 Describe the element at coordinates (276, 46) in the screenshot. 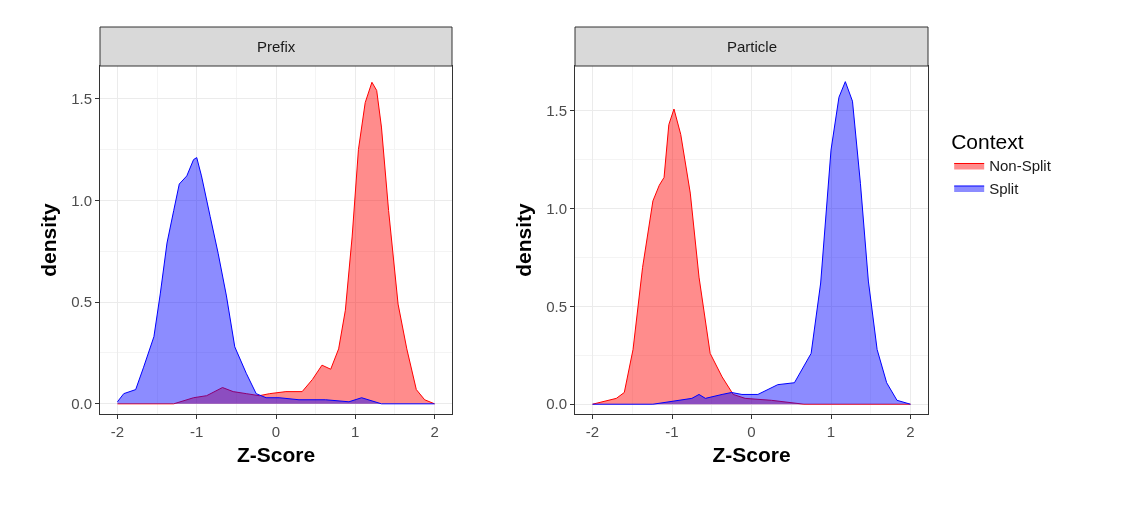

I see `chart-title: Prefix` at that location.